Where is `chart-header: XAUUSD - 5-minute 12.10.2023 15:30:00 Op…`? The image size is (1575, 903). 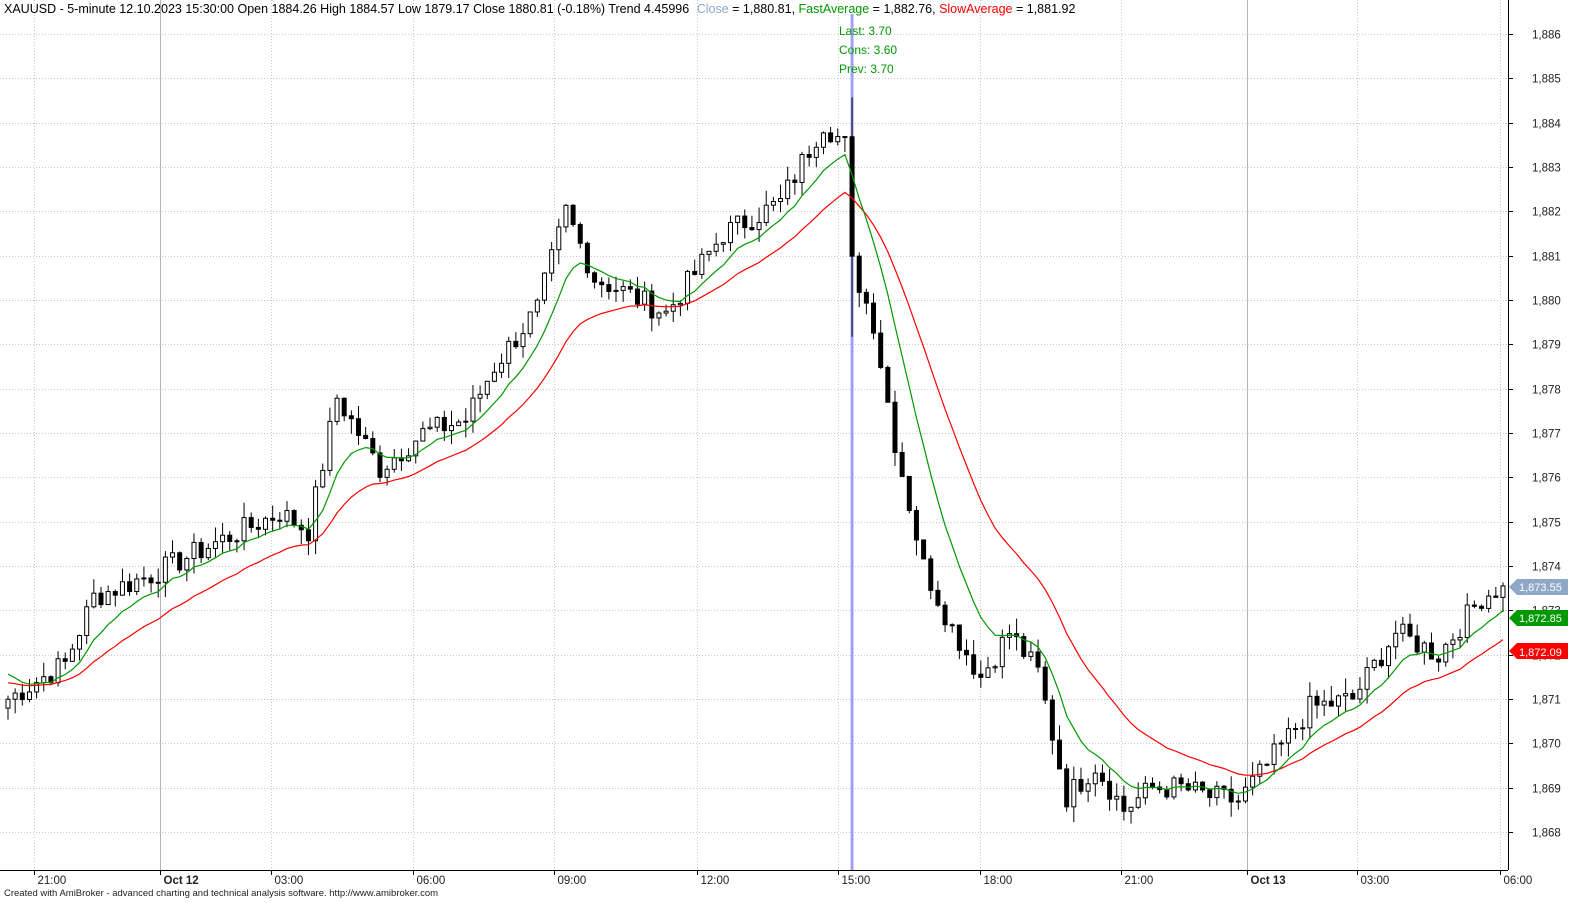
chart-header: XAUUSD - 5-minute 12.10.2023 15:30:00 Op… is located at coordinates (539, 9).